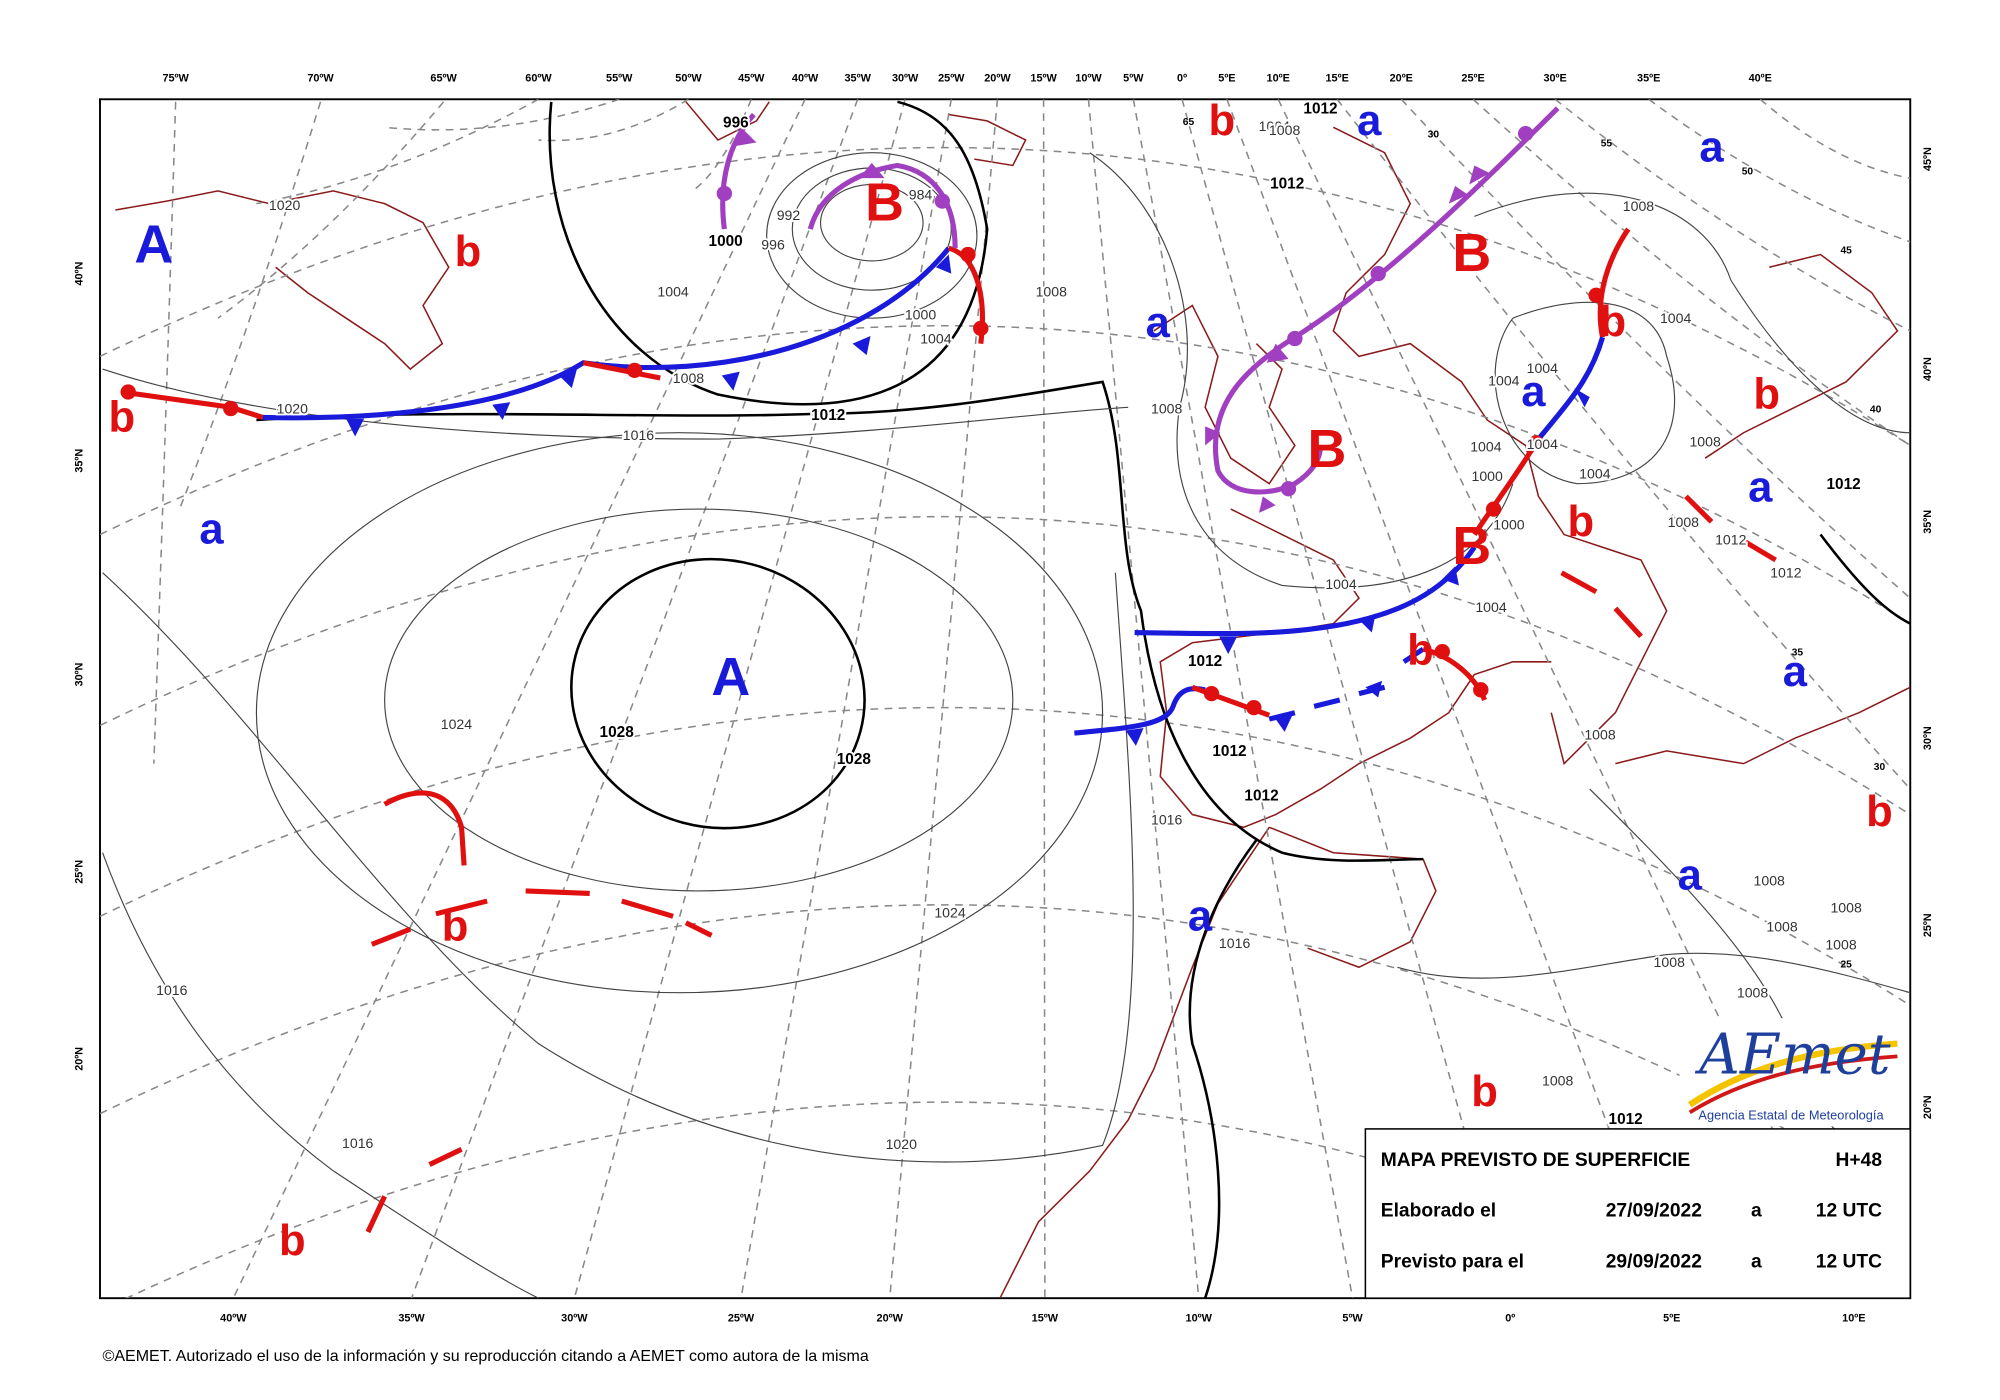 This screenshot has width=2000, height=1400. Describe the element at coordinates (1045, 1318) in the screenshot. I see `bottom-lon-label: 15ºW` at that location.